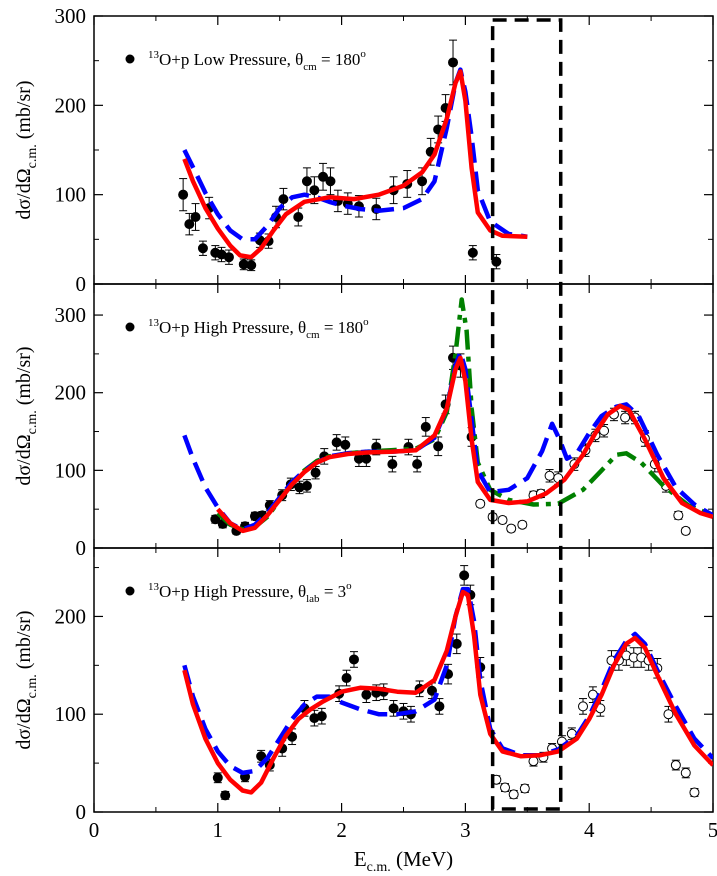 Image resolution: width=717 pixels, height=876 pixels. Describe the element at coordinates (258, 328) in the screenshot. I see `legend-text: 13O+p High Pressure, θcm = 180o` at that location.